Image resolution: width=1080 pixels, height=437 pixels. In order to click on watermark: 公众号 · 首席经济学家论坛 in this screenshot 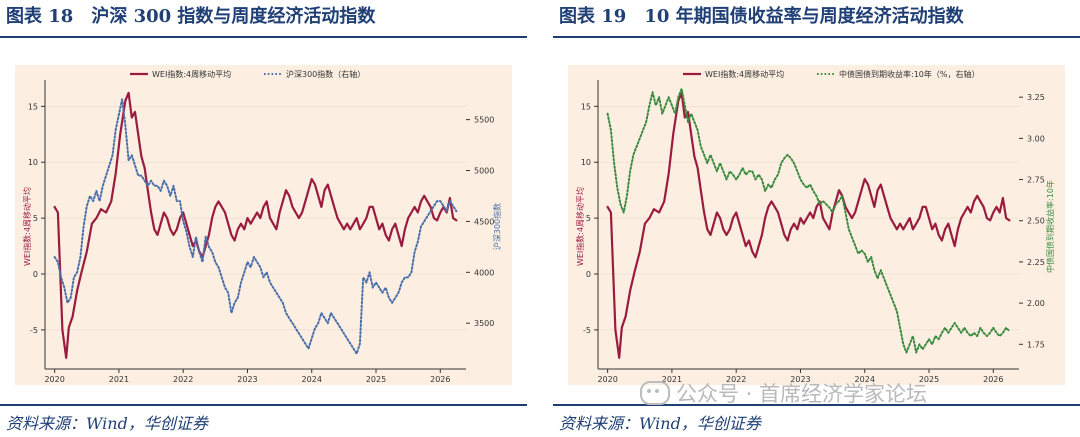, I will do `click(783, 393)`.